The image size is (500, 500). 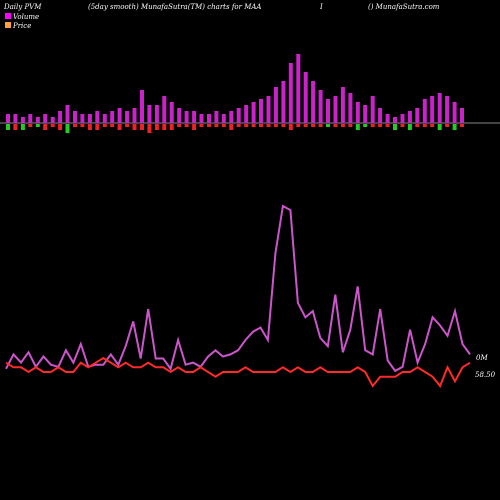 I want to click on legend-swatch-volume, so click(x=8, y=16).